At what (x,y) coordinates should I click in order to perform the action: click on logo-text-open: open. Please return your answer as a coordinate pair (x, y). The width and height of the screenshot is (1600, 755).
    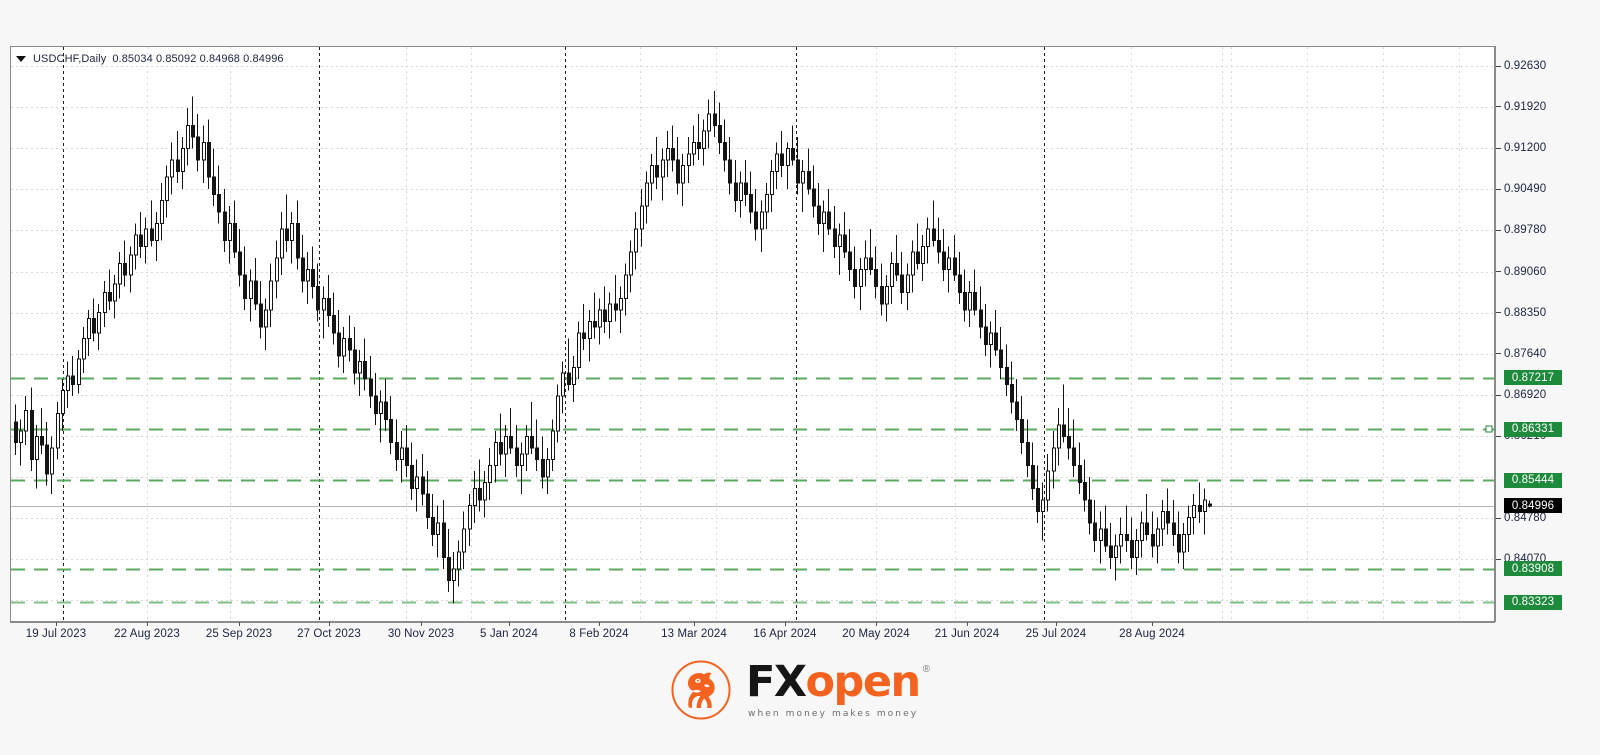
    Looking at the image, I should click on (863, 682).